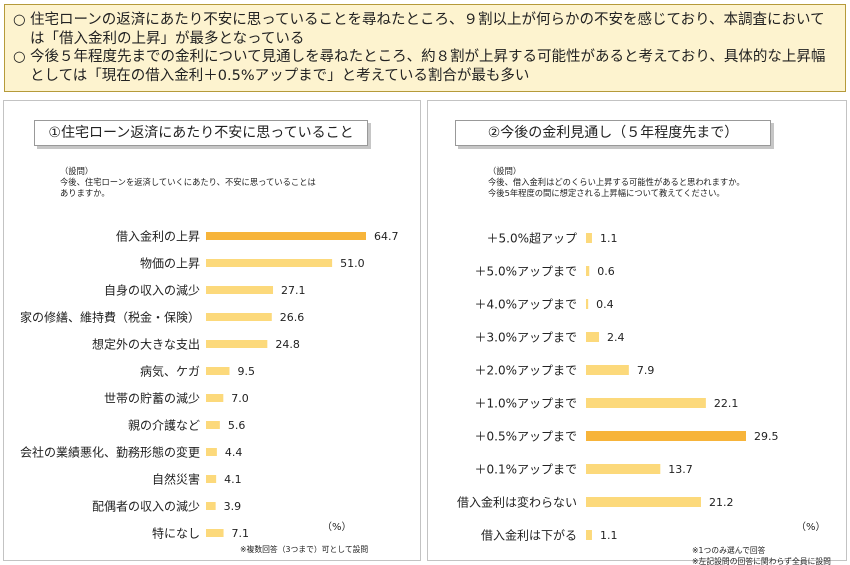  I want to click on right-category-label: 借入金利は変わらない, so click(517, 502).